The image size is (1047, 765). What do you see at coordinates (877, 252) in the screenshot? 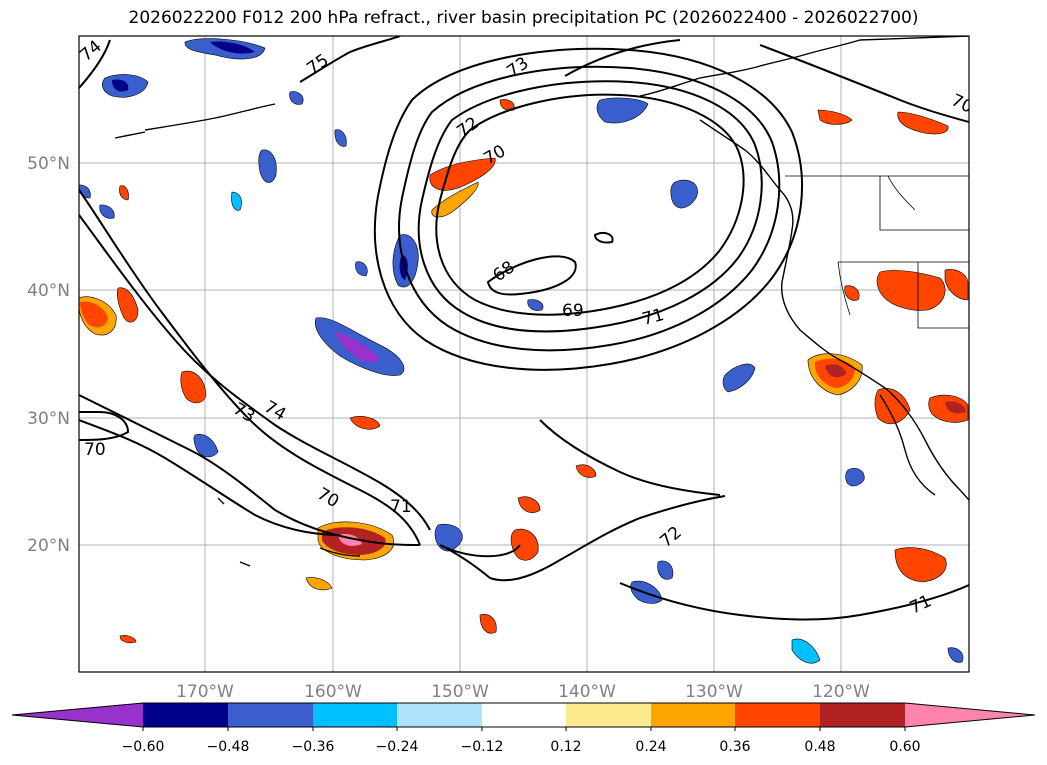
I see `political-borders` at bounding box center [877, 252].